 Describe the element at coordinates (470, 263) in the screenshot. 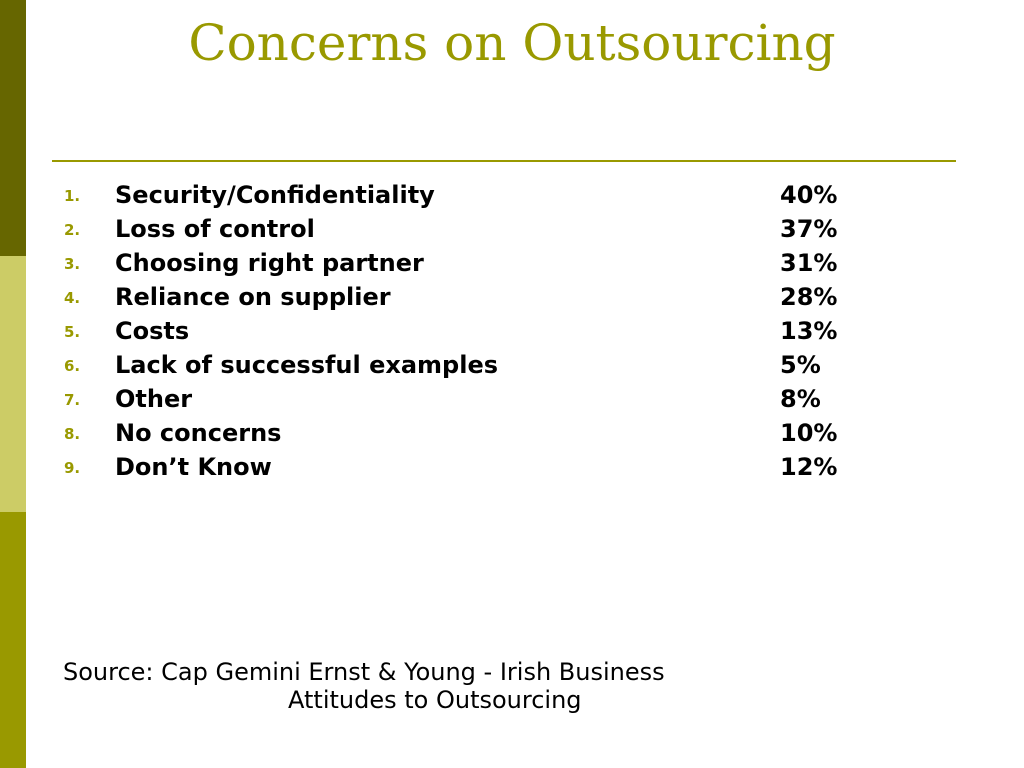

I see `concern-row: 3. Choosing right partner 31%` at that location.